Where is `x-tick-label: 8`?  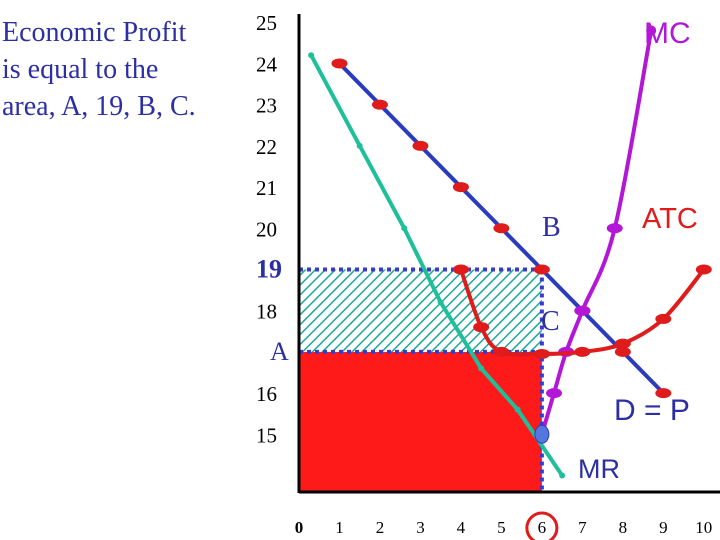
x-tick-label: 8 is located at coordinates (623, 527).